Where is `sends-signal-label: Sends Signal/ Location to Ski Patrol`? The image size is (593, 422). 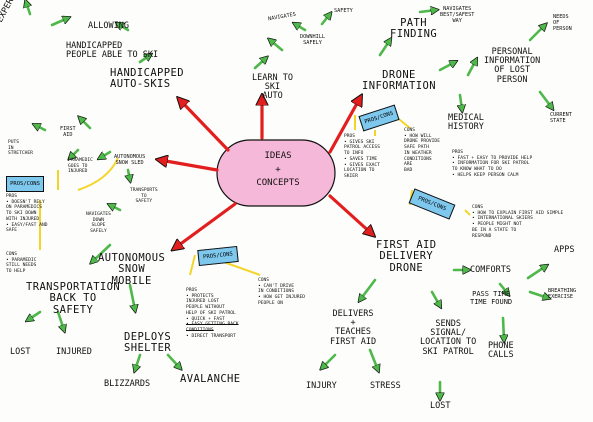
sends-signal-label: Sends Signal/ Location to Ski Patrol is located at coordinates (448, 338).